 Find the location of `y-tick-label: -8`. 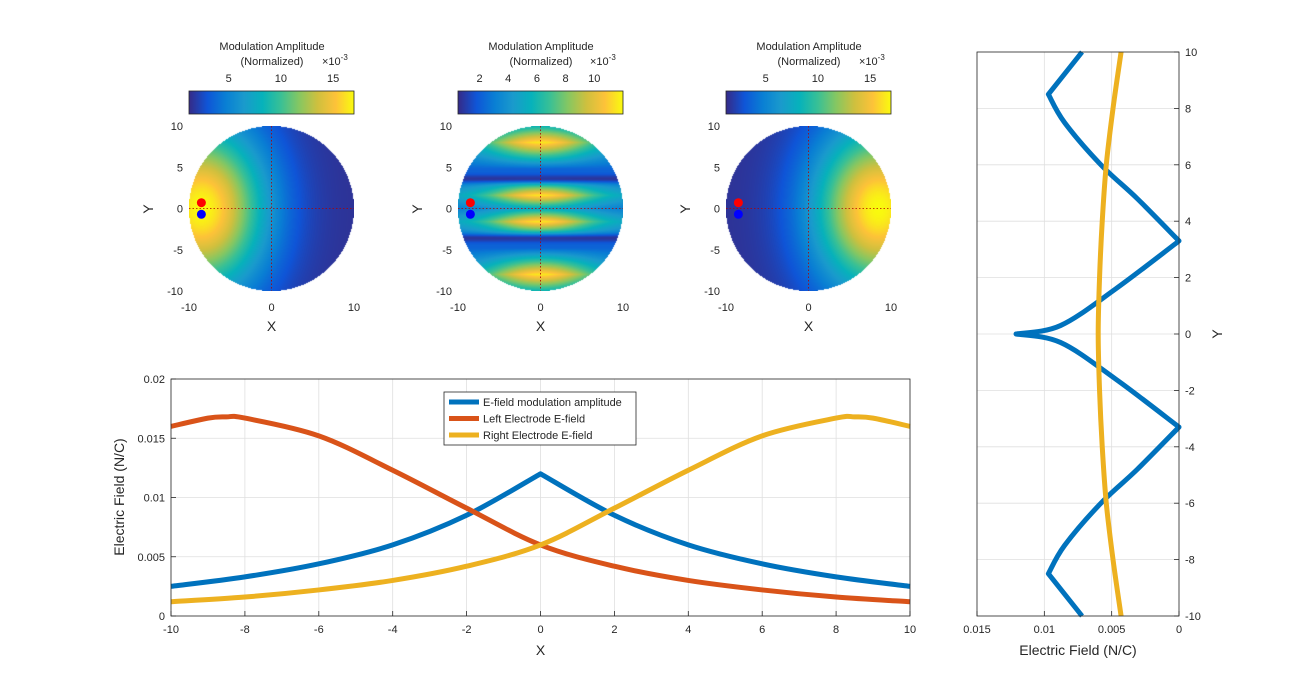

y-tick-label: -8 is located at coordinates (1190, 561).